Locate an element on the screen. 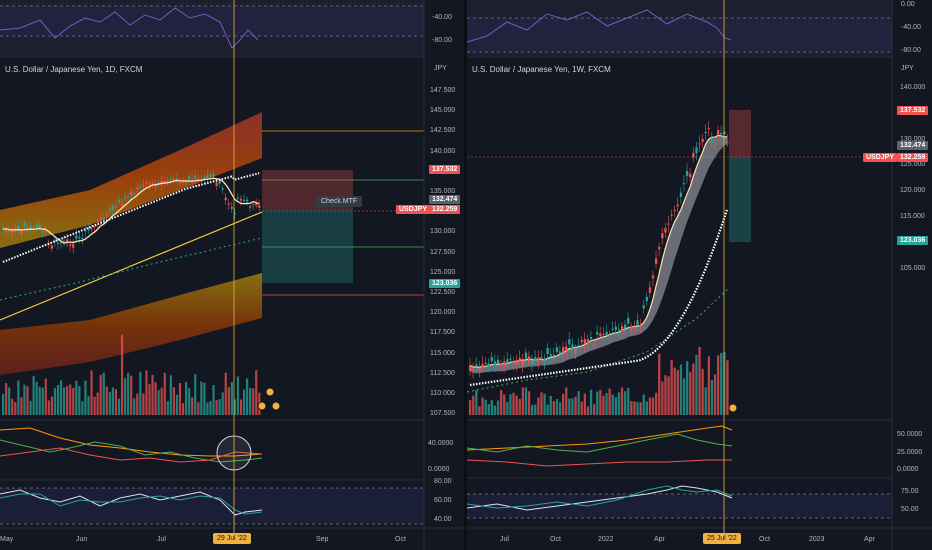 This screenshot has height=550, width=932. right-price-label-0: 140.000 is located at coordinates (913, 87).